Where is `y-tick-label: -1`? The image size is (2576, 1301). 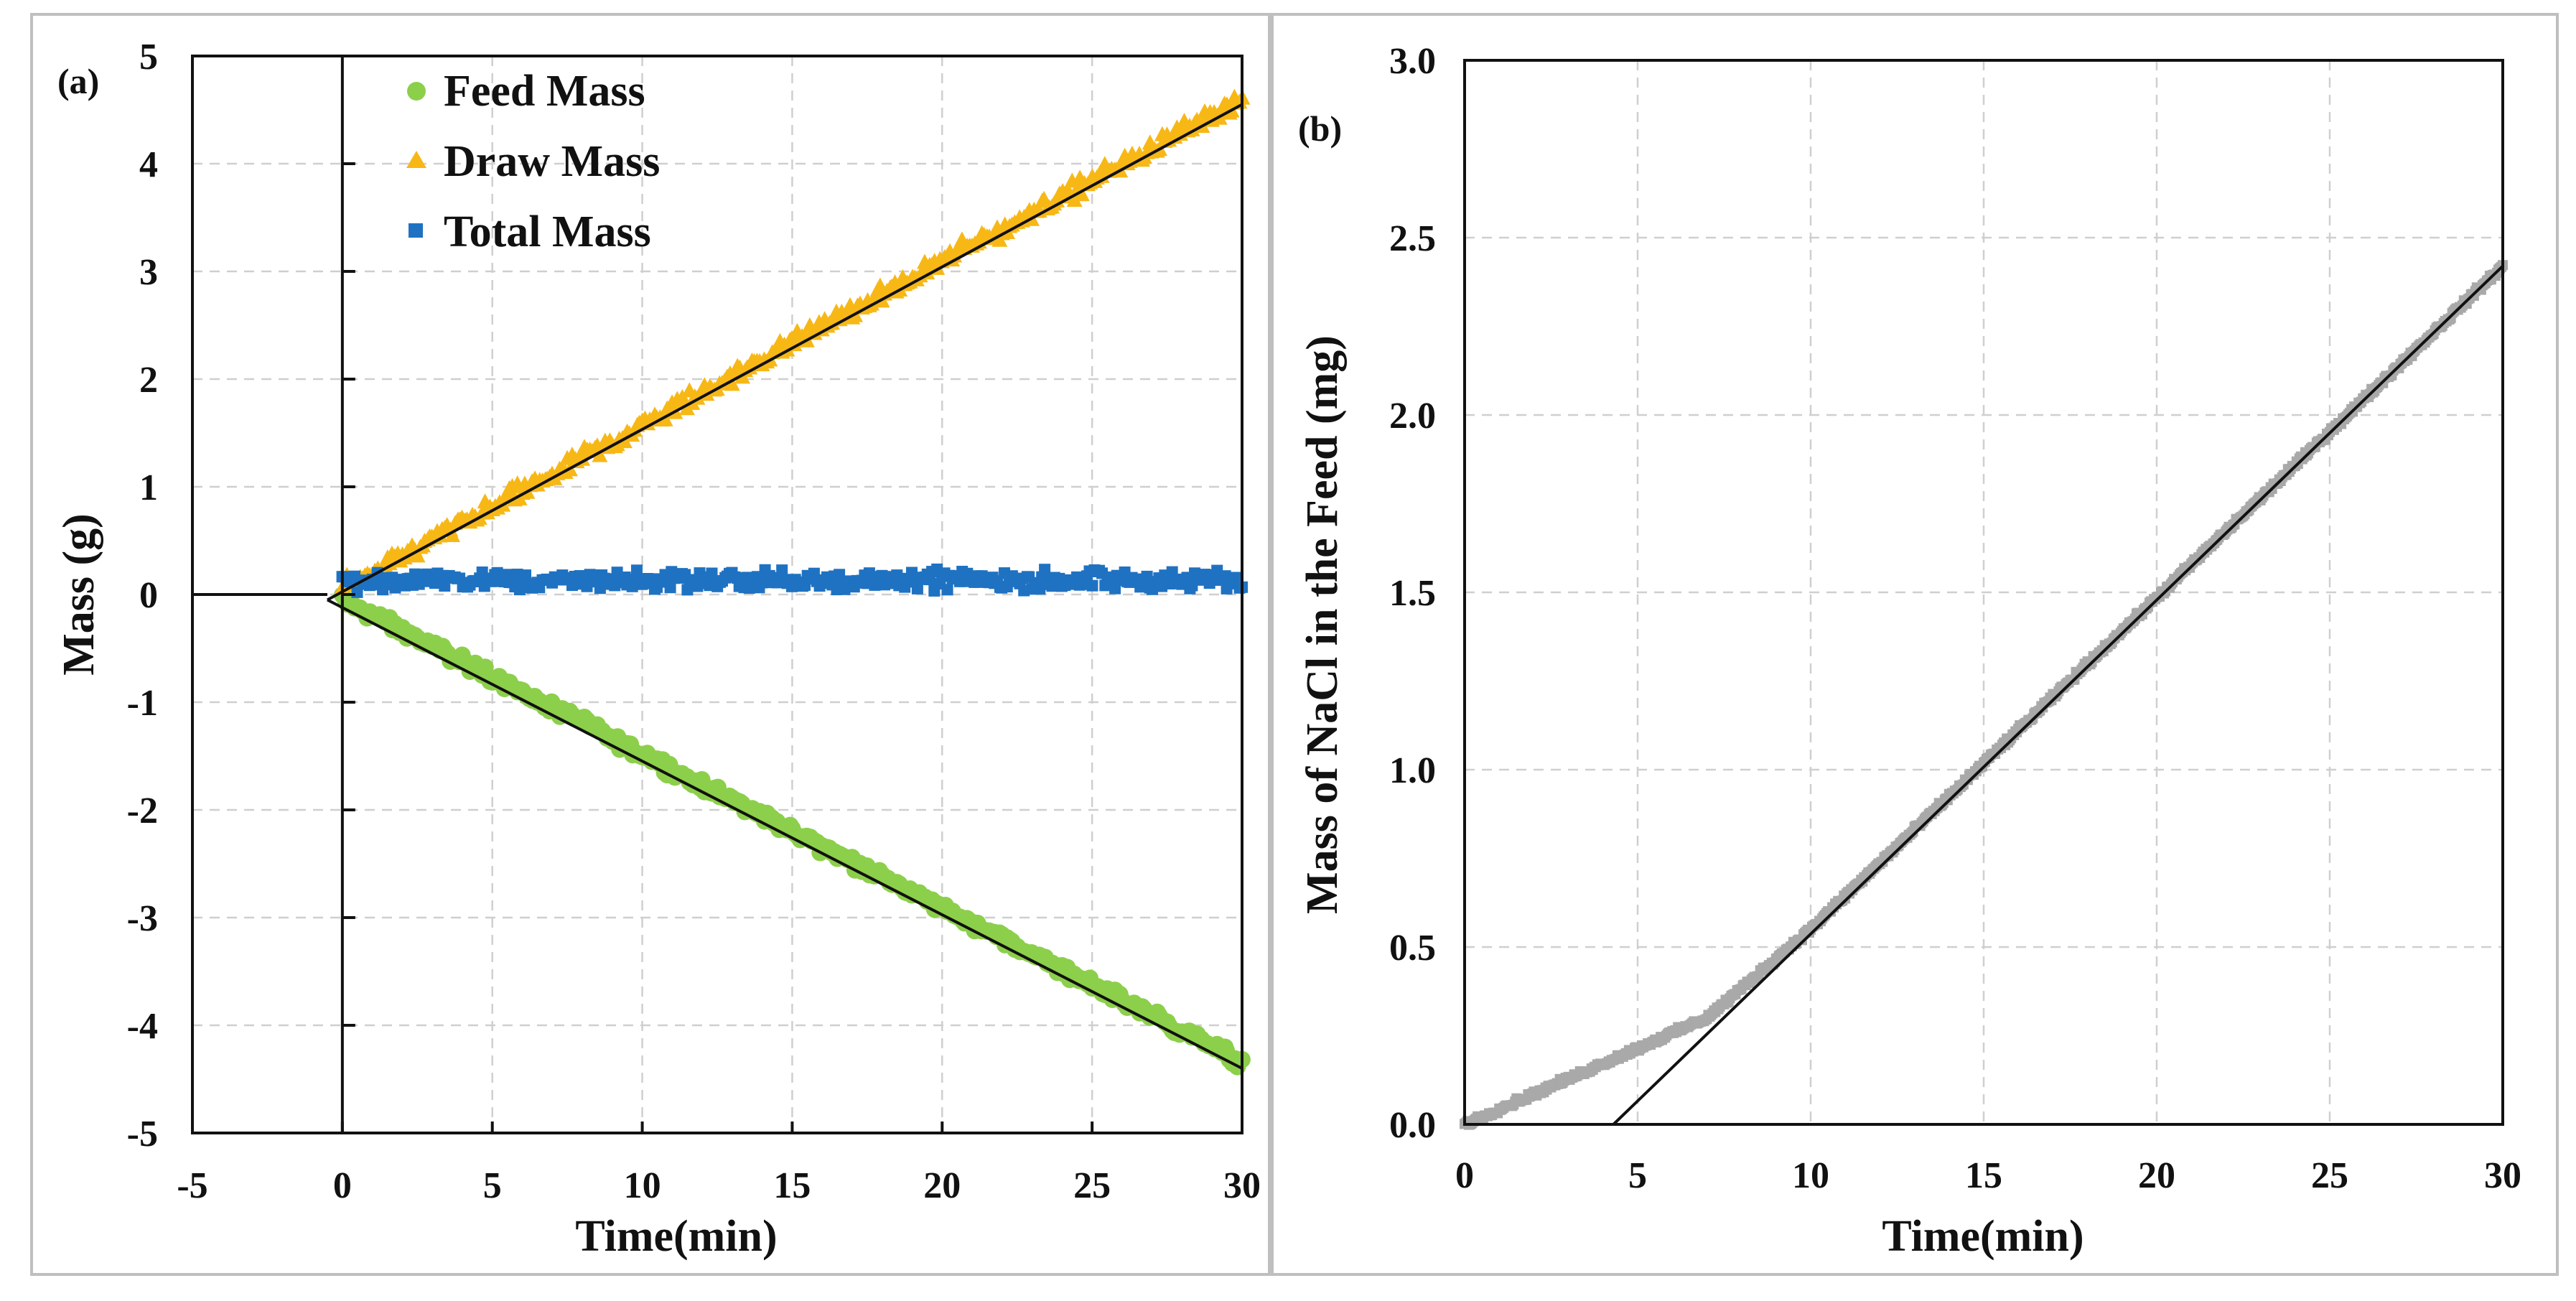 y-tick-label: -1 is located at coordinates (142, 703).